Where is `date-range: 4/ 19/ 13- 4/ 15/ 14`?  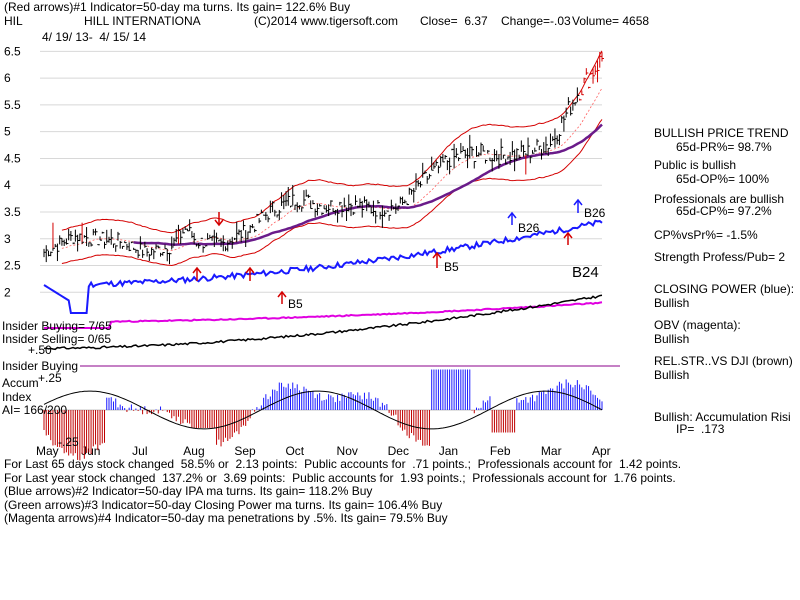 date-range: 4/ 19/ 13- 4/ 15/ 14 is located at coordinates (94, 37).